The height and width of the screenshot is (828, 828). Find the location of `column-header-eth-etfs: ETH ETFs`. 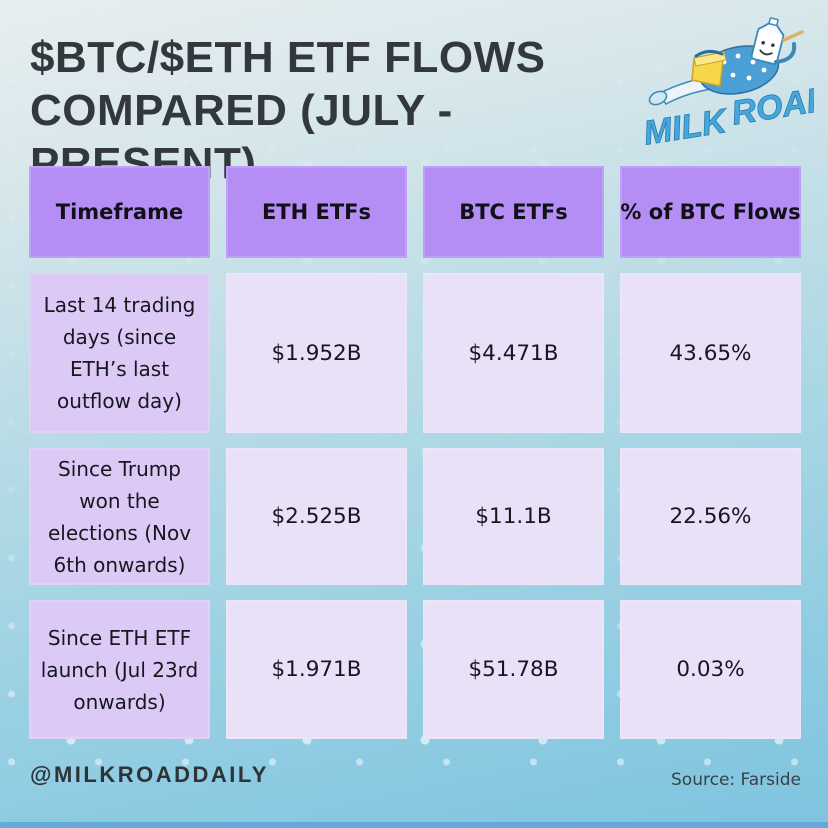

column-header-eth-etfs: ETH ETFs is located at coordinates (316, 212).